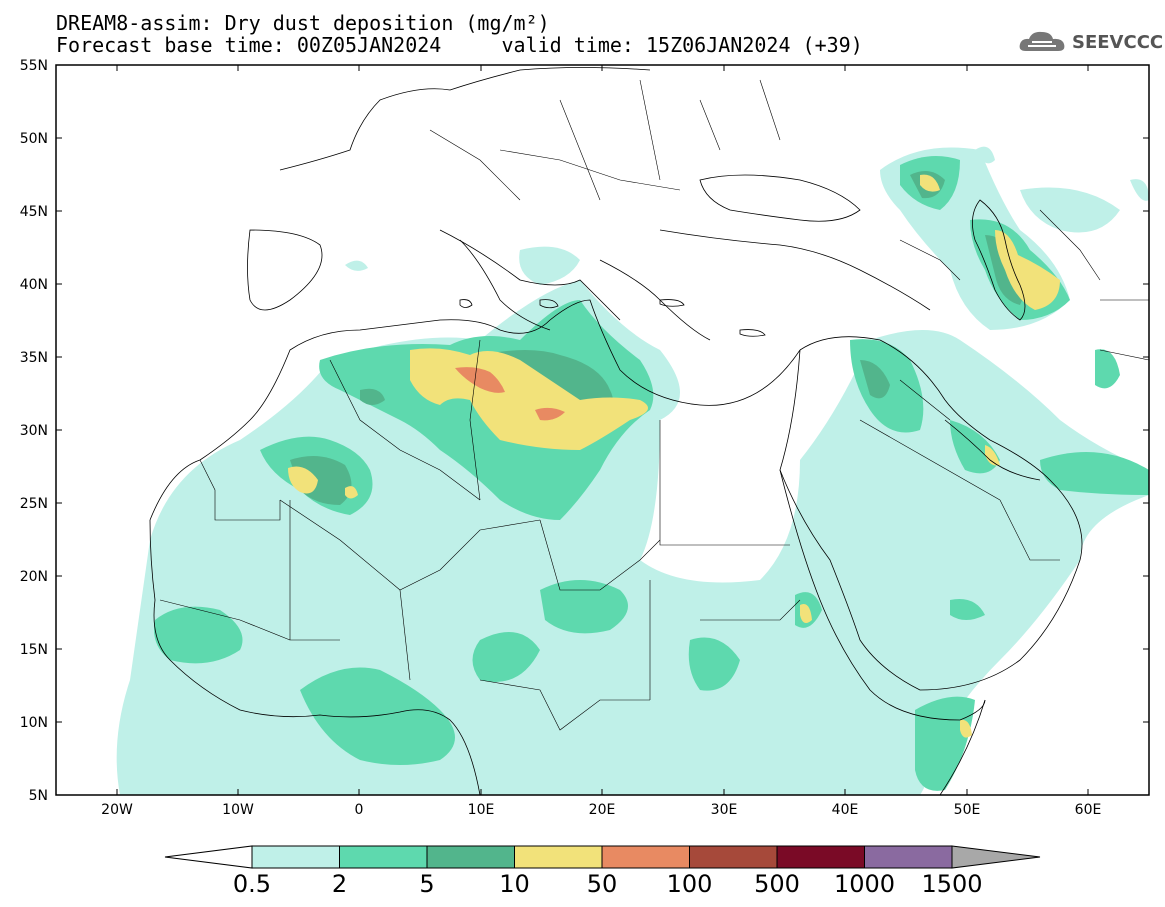 This screenshot has width=1165, height=907. I want to click on lon-label: 20W, so click(117, 810).